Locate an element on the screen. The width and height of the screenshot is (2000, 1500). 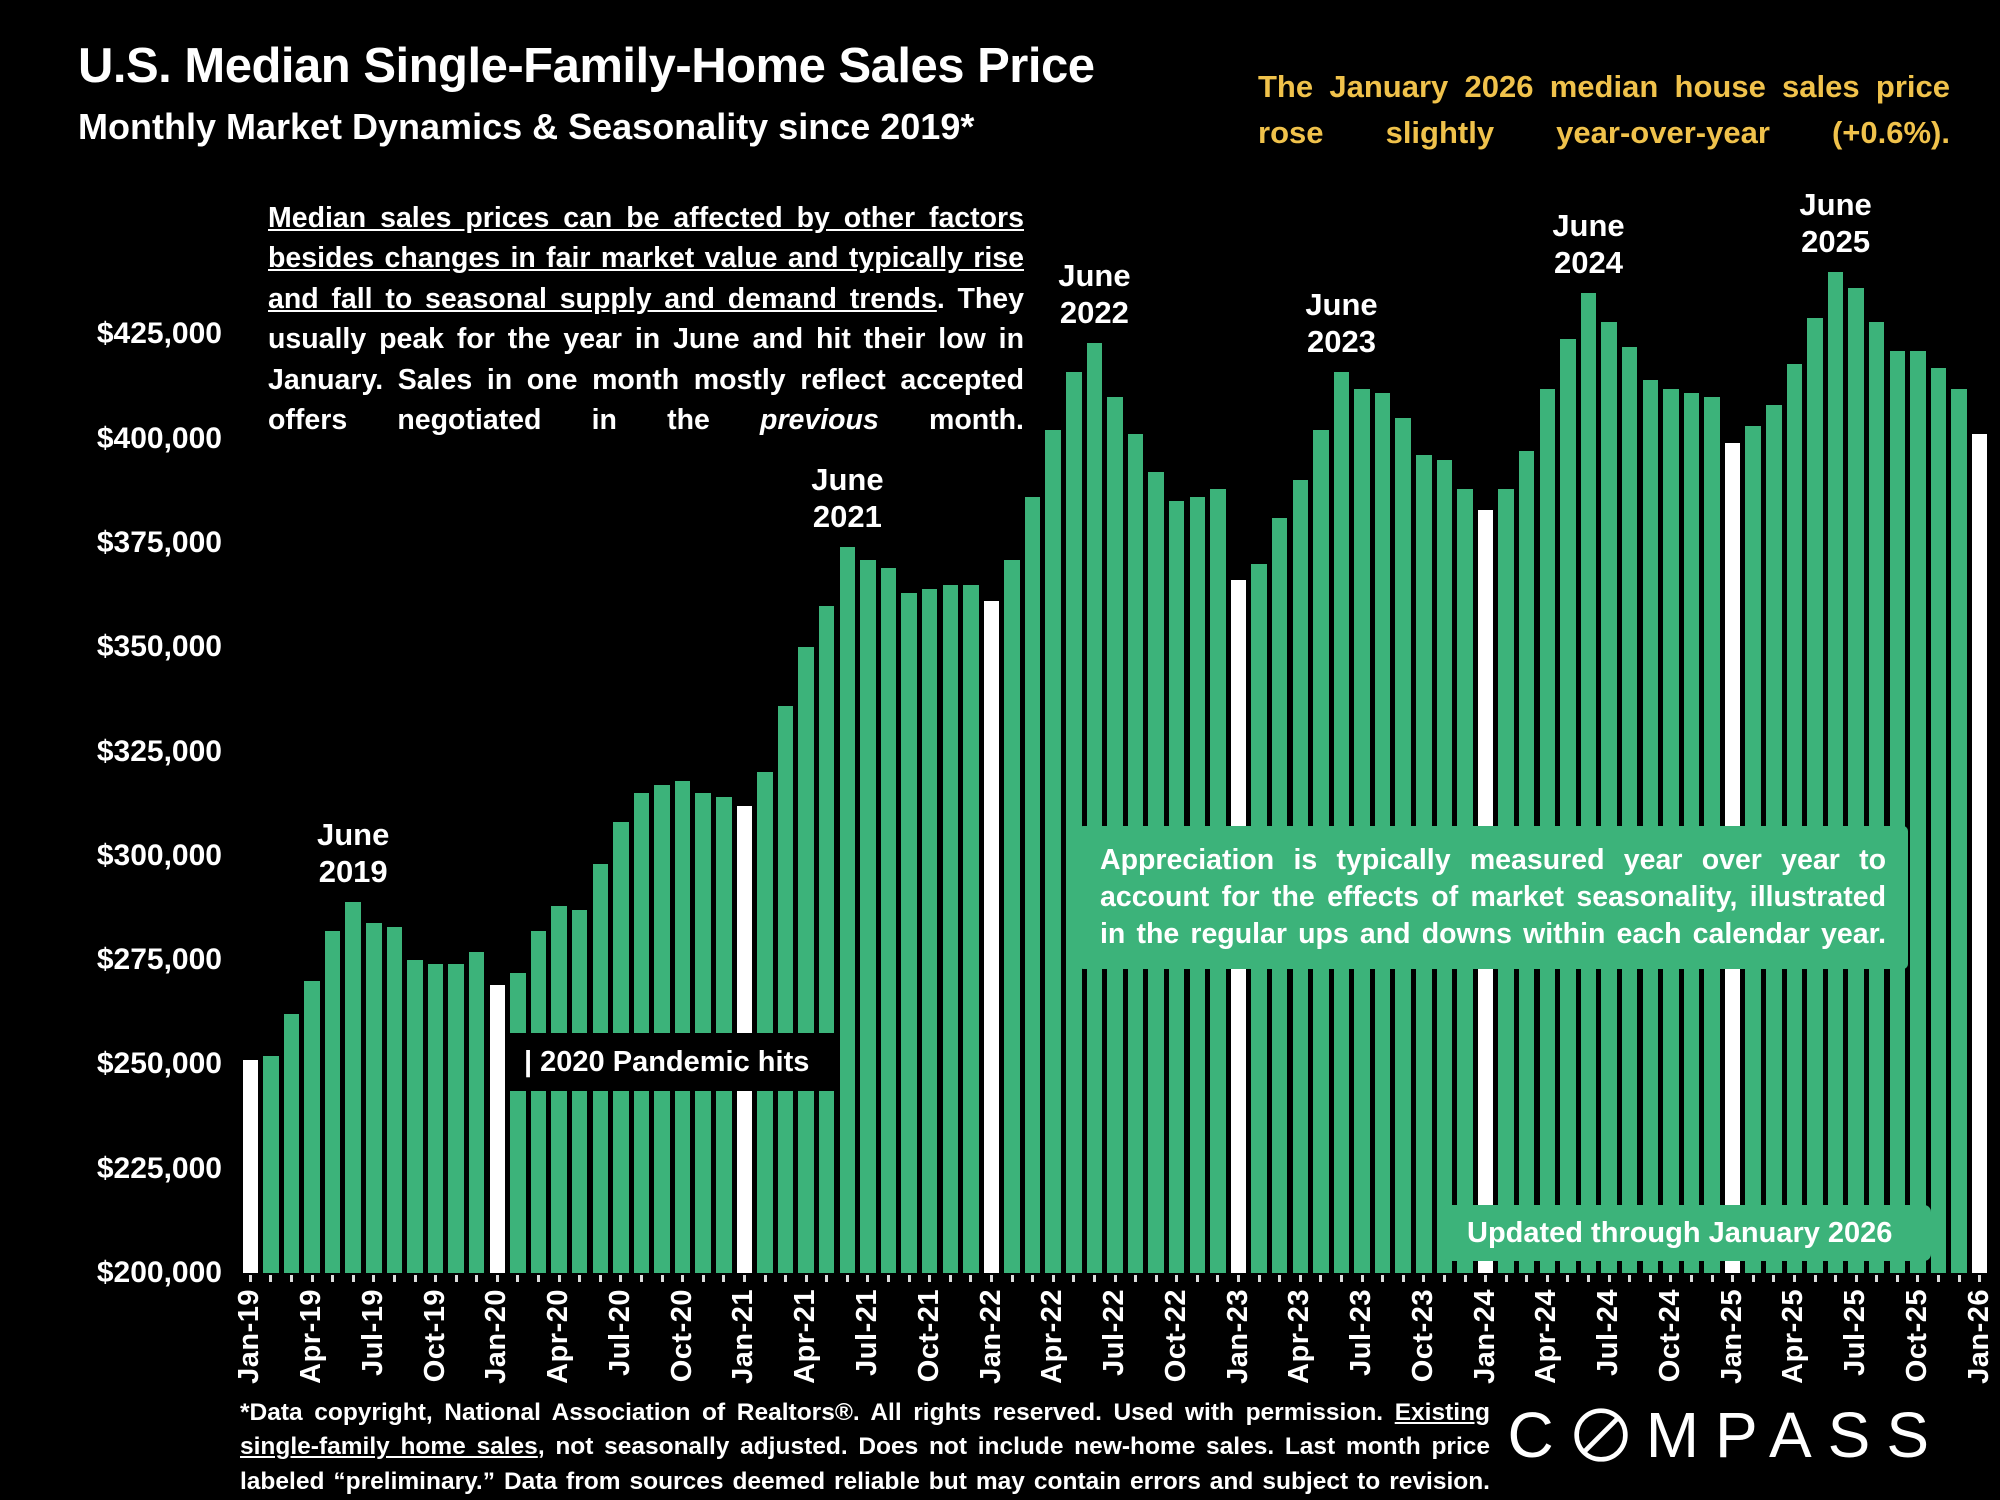
seasonality-note-end: month. is located at coordinates (951, 420).